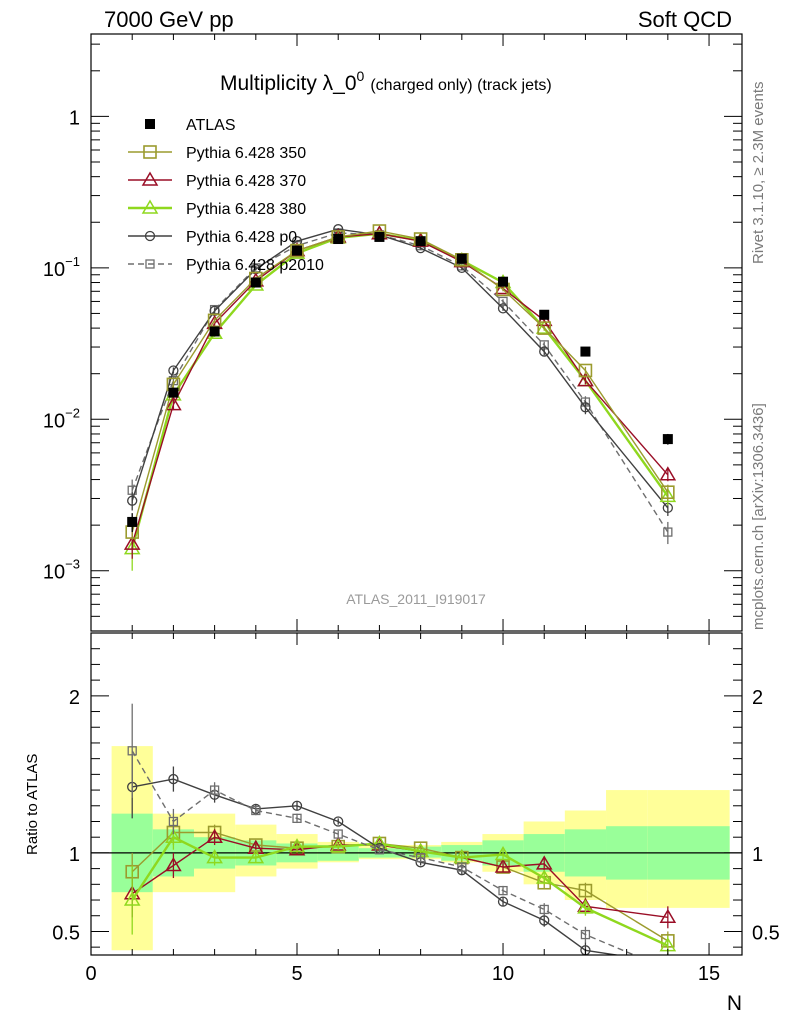 Image resolution: width=786 pixels, height=1024 pixels. I want to click on ratio-y-axis-label: Ratio to ATLAS, so click(32, 804).